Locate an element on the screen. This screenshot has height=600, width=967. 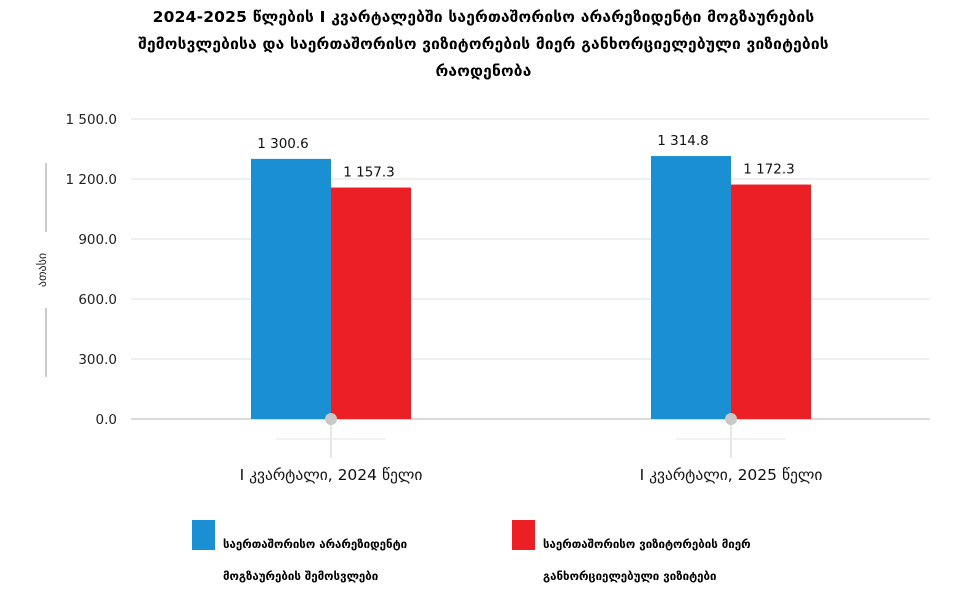
x-category-label: I კვარტალი, 2025 წელი is located at coordinates (731, 475).